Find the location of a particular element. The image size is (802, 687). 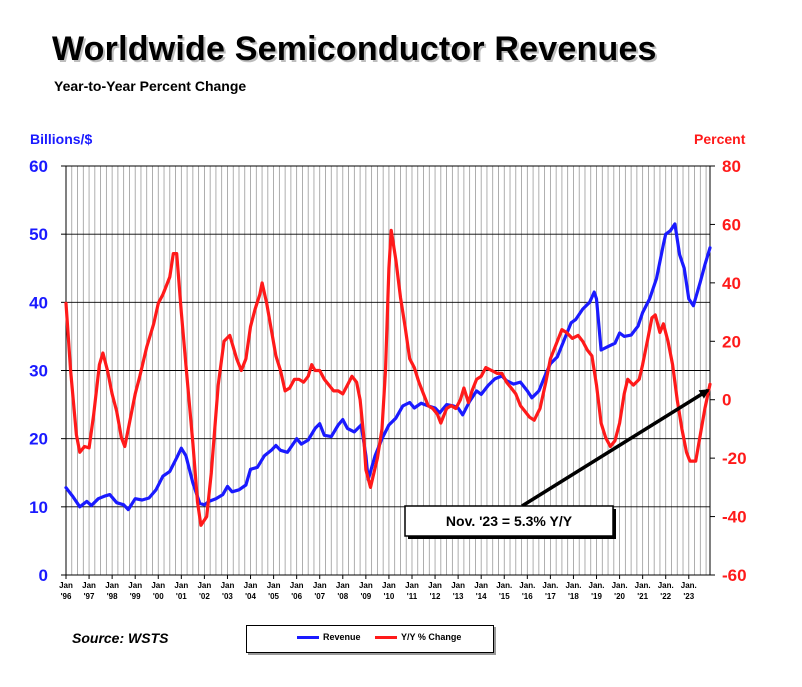

annotation-box is located at coordinates (509, 521).